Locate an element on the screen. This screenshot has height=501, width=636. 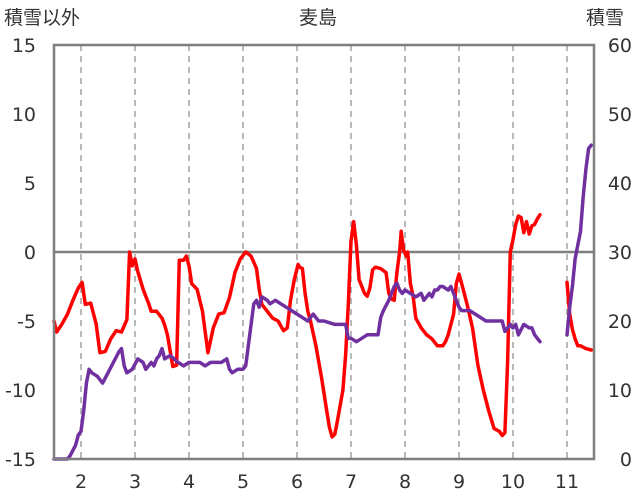
x-tick-label: 3 is located at coordinates (135, 482).